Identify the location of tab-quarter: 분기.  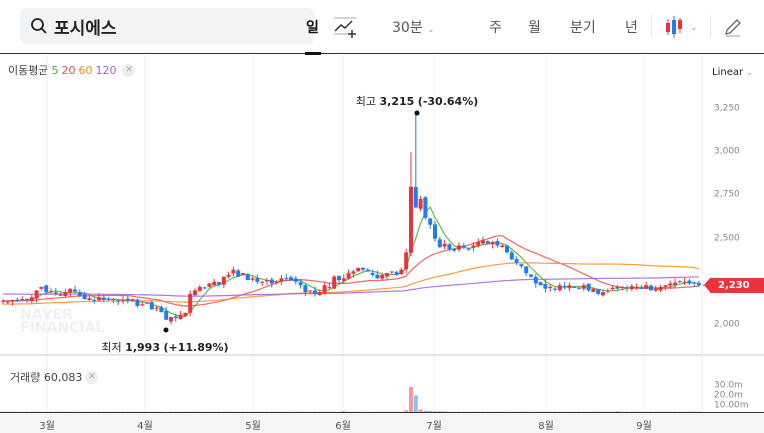
(583, 28).